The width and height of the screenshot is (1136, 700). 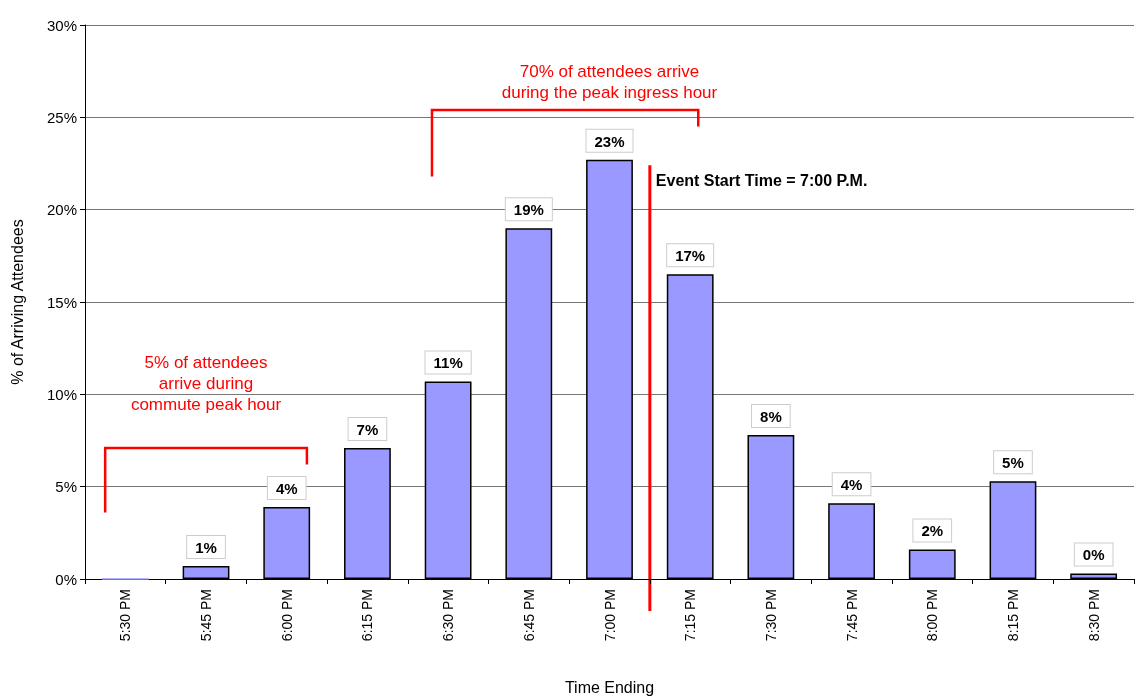 I want to click on y-tick-label: 20%, so click(x=61, y=210).